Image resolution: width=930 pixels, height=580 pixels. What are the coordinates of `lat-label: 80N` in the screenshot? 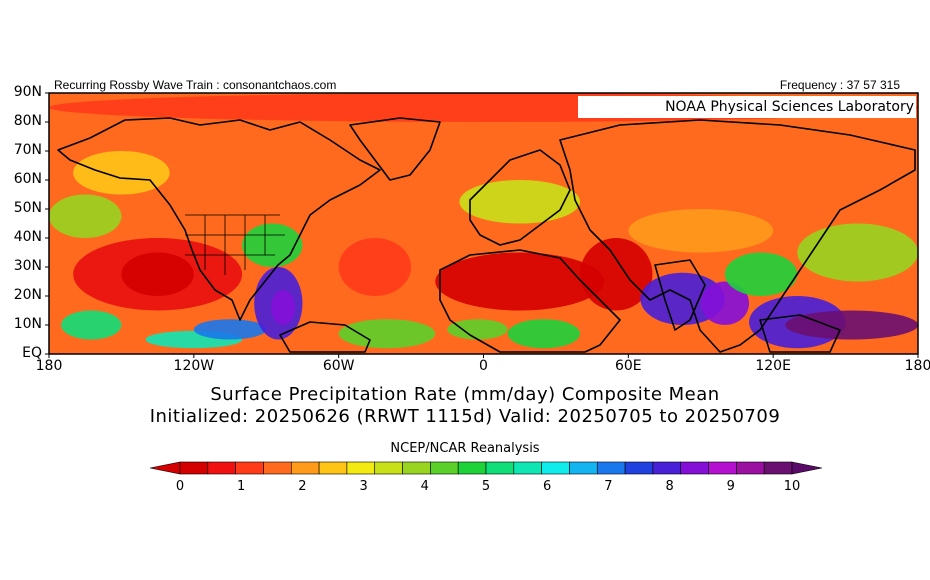 It's located at (27, 121).